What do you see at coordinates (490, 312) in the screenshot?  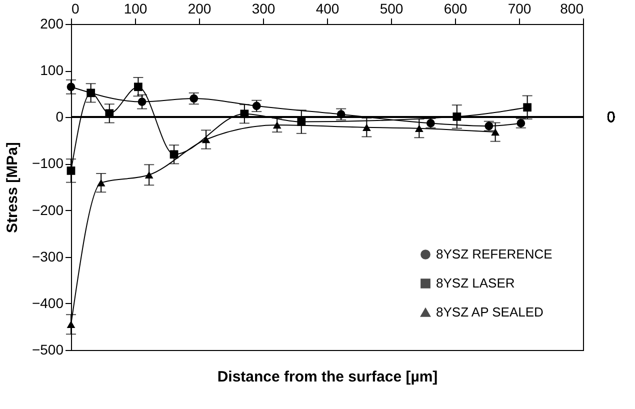 I see `legend-label: 8YSZ AP SEALED` at bounding box center [490, 312].